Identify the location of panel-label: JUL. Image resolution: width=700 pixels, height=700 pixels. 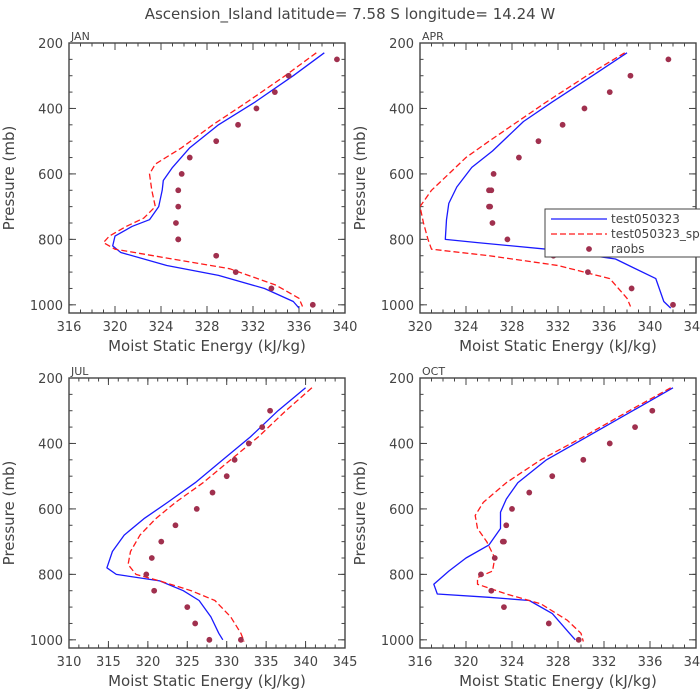
(79, 371).